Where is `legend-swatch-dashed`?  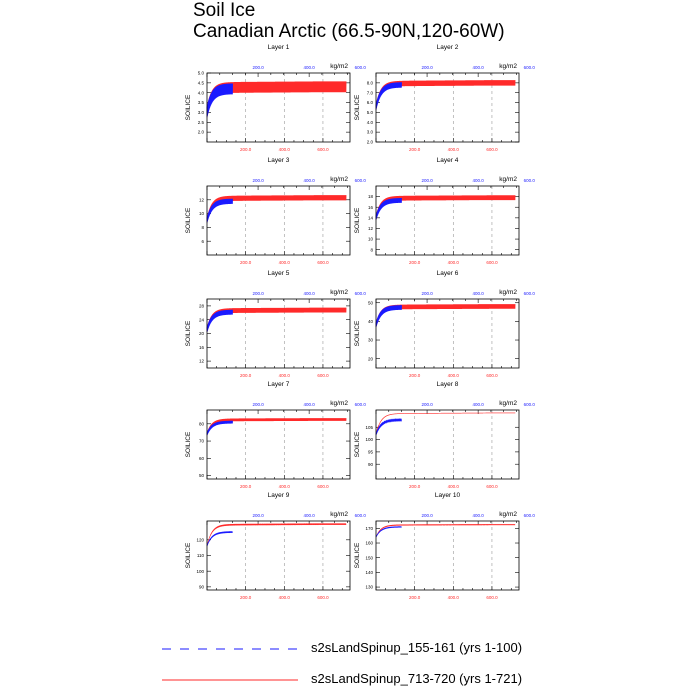
legend-swatch-dashed is located at coordinates (230, 649).